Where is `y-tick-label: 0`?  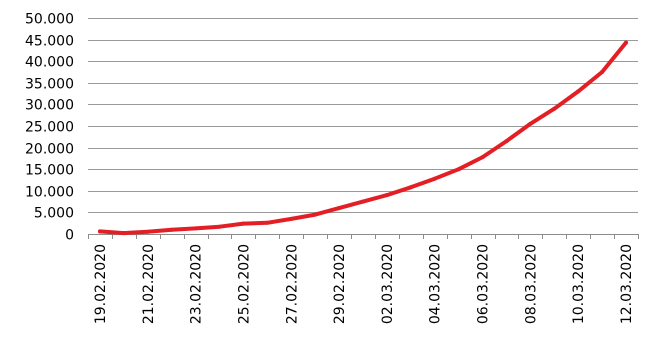 y-tick-label: 0 is located at coordinates (69, 236).